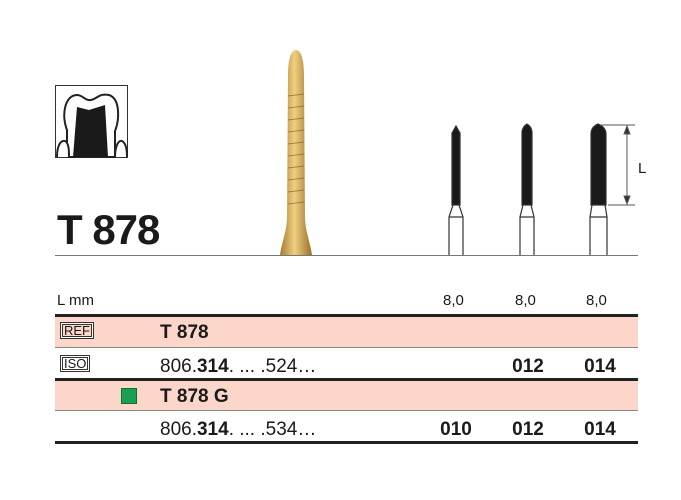 This screenshot has height=500, width=681. What do you see at coordinates (456, 429) in the screenshot?
I see `size-cell: 010` at bounding box center [456, 429].